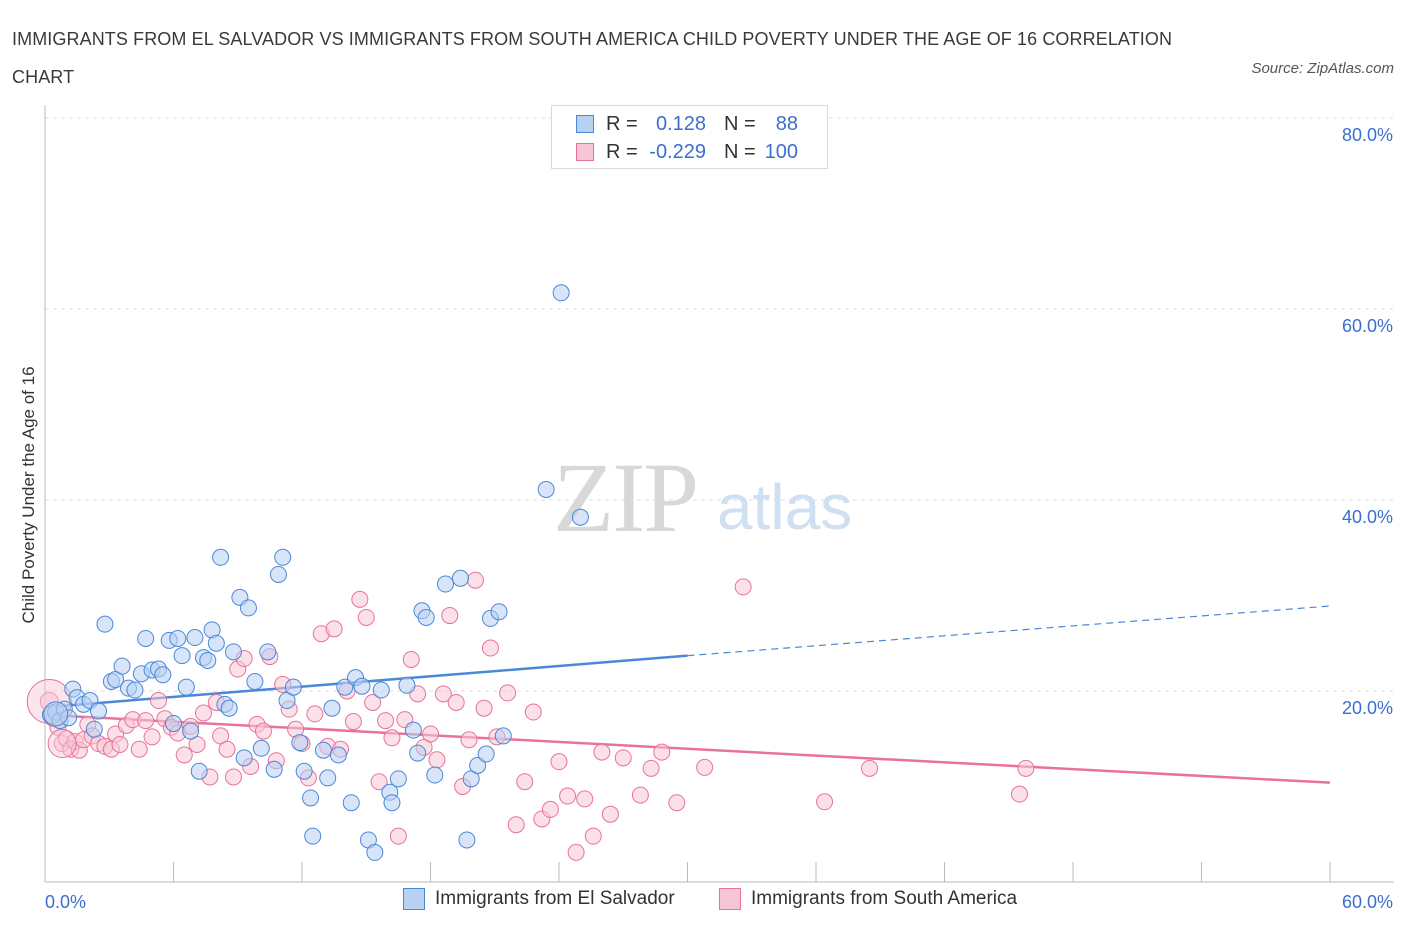  Describe the element at coordinates (786, 123) in the screenshot. I see `legend-n-value: 88` at that location.